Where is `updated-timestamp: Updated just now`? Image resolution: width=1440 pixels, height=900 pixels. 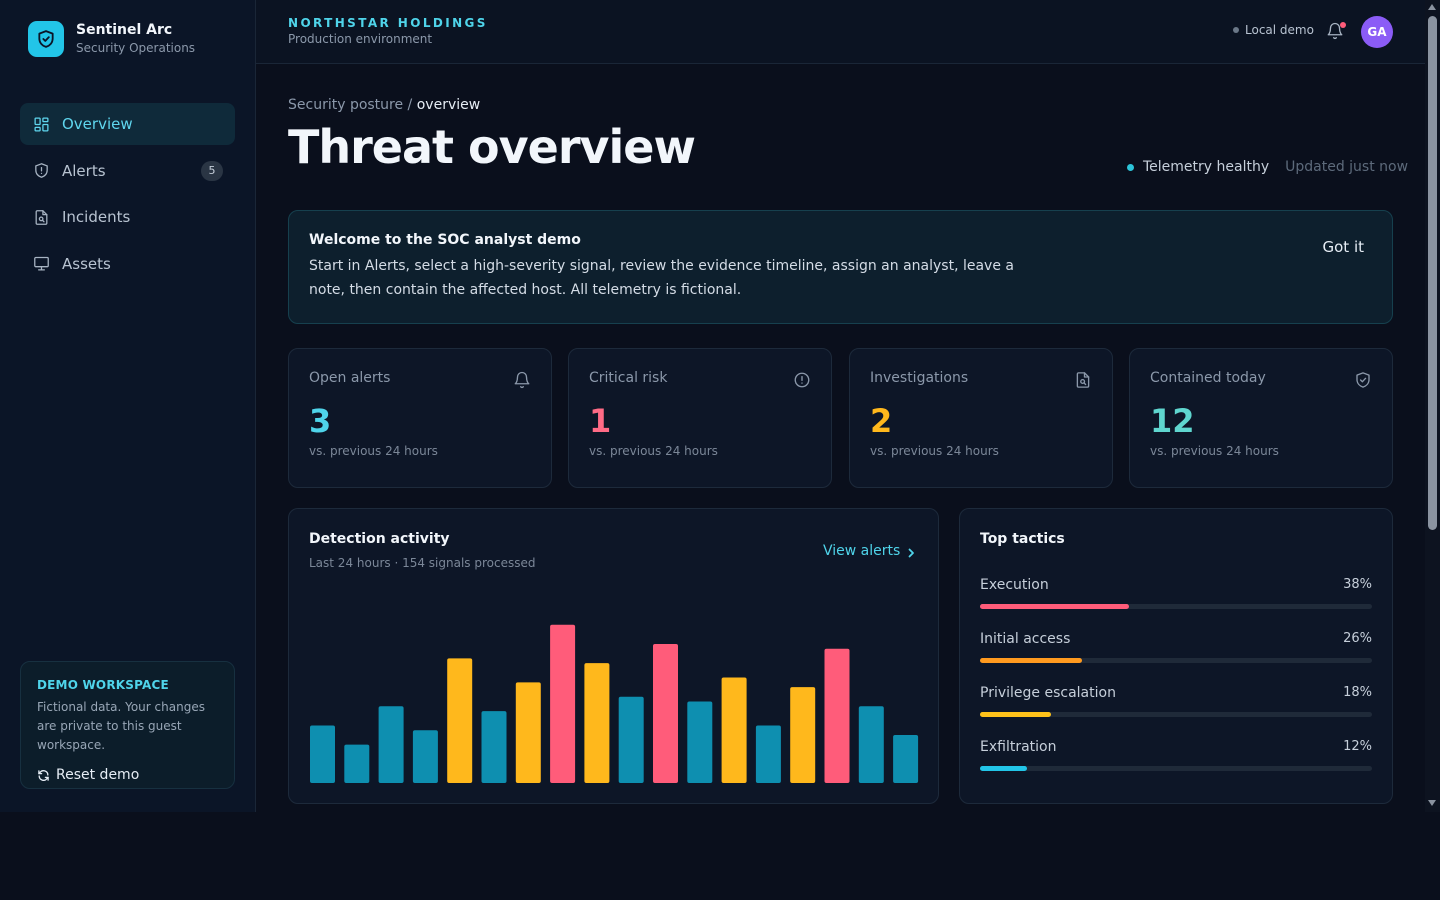
updated-timestamp: Updated just now is located at coordinates (1347, 167).